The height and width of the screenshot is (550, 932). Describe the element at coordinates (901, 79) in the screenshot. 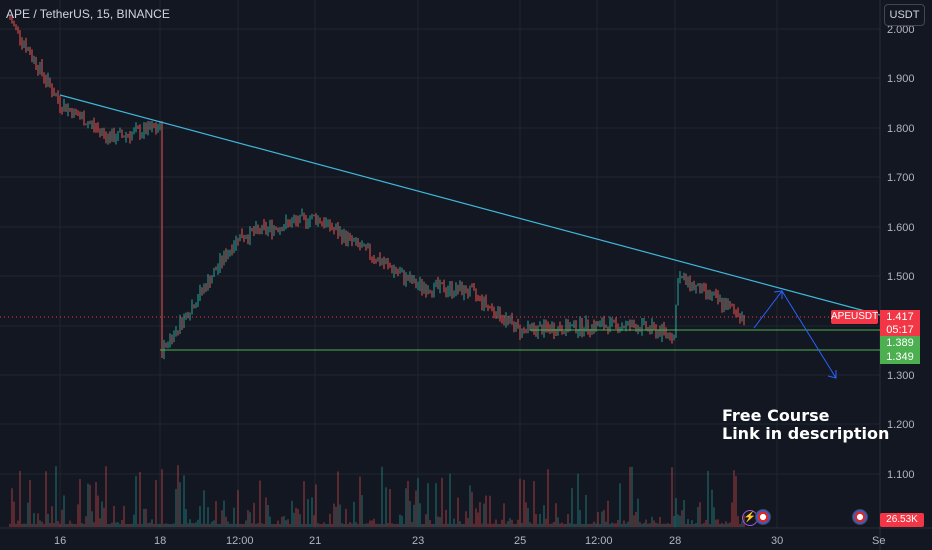

I see `price-label: 1.900` at that location.